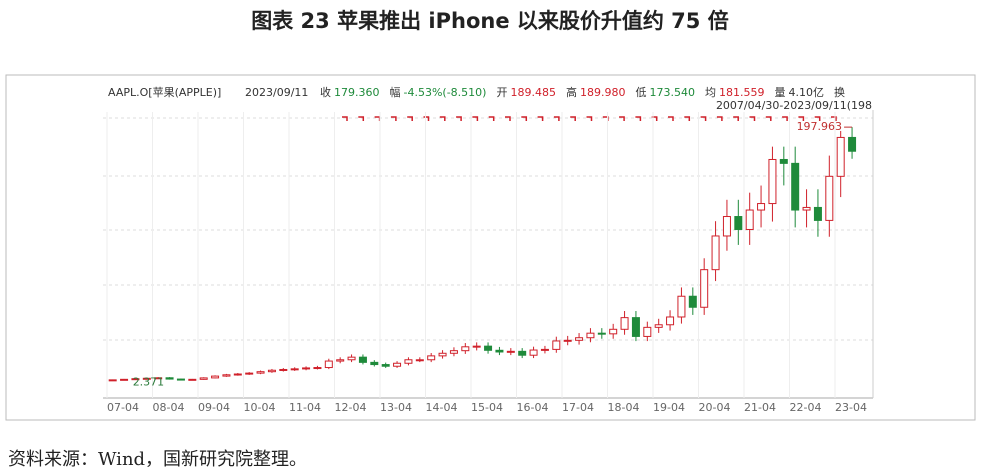 The height and width of the screenshot is (475, 981). What do you see at coordinates (640, 92) in the screenshot?
I see `quote-label: 低` at bounding box center [640, 92].